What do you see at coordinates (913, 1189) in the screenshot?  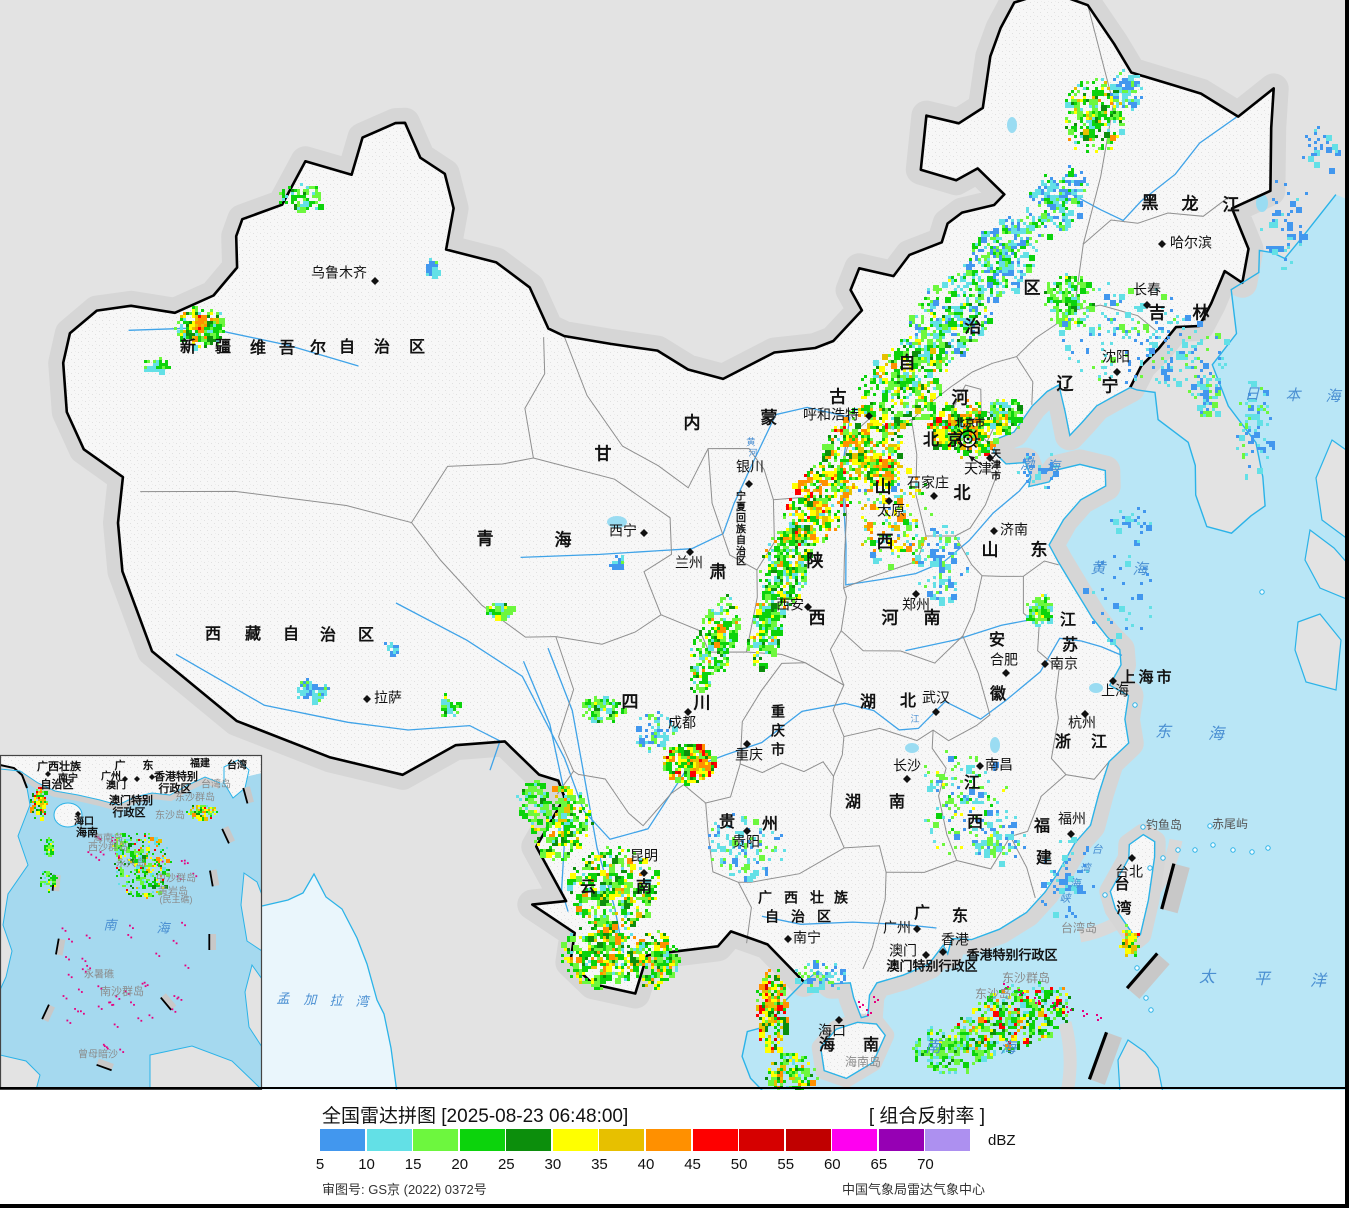 I see `credit-text: 中国气象局雷达气象中心` at bounding box center [913, 1189].